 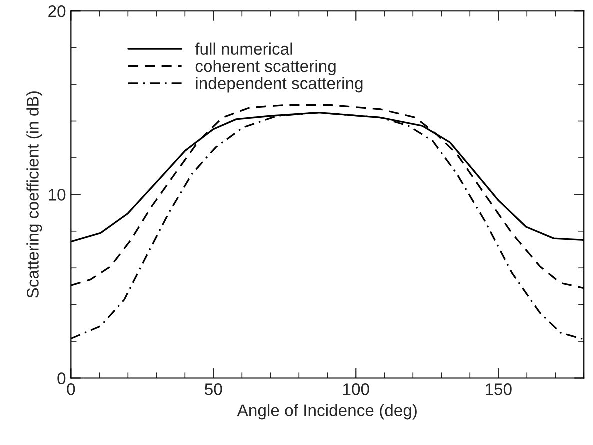 What do you see at coordinates (62, 378) in the screenshot?
I see `y-tick-label: 0` at bounding box center [62, 378].